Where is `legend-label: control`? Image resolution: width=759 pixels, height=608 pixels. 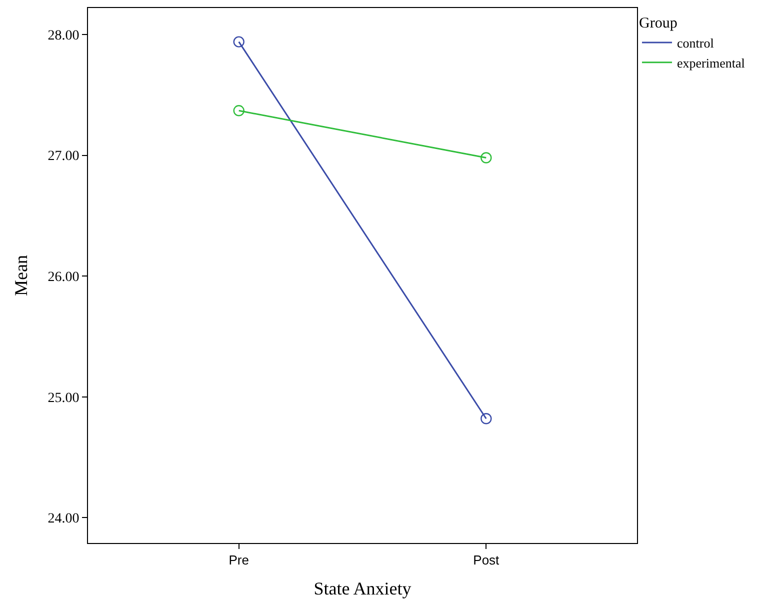
legend-label: control is located at coordinates (695, 43).